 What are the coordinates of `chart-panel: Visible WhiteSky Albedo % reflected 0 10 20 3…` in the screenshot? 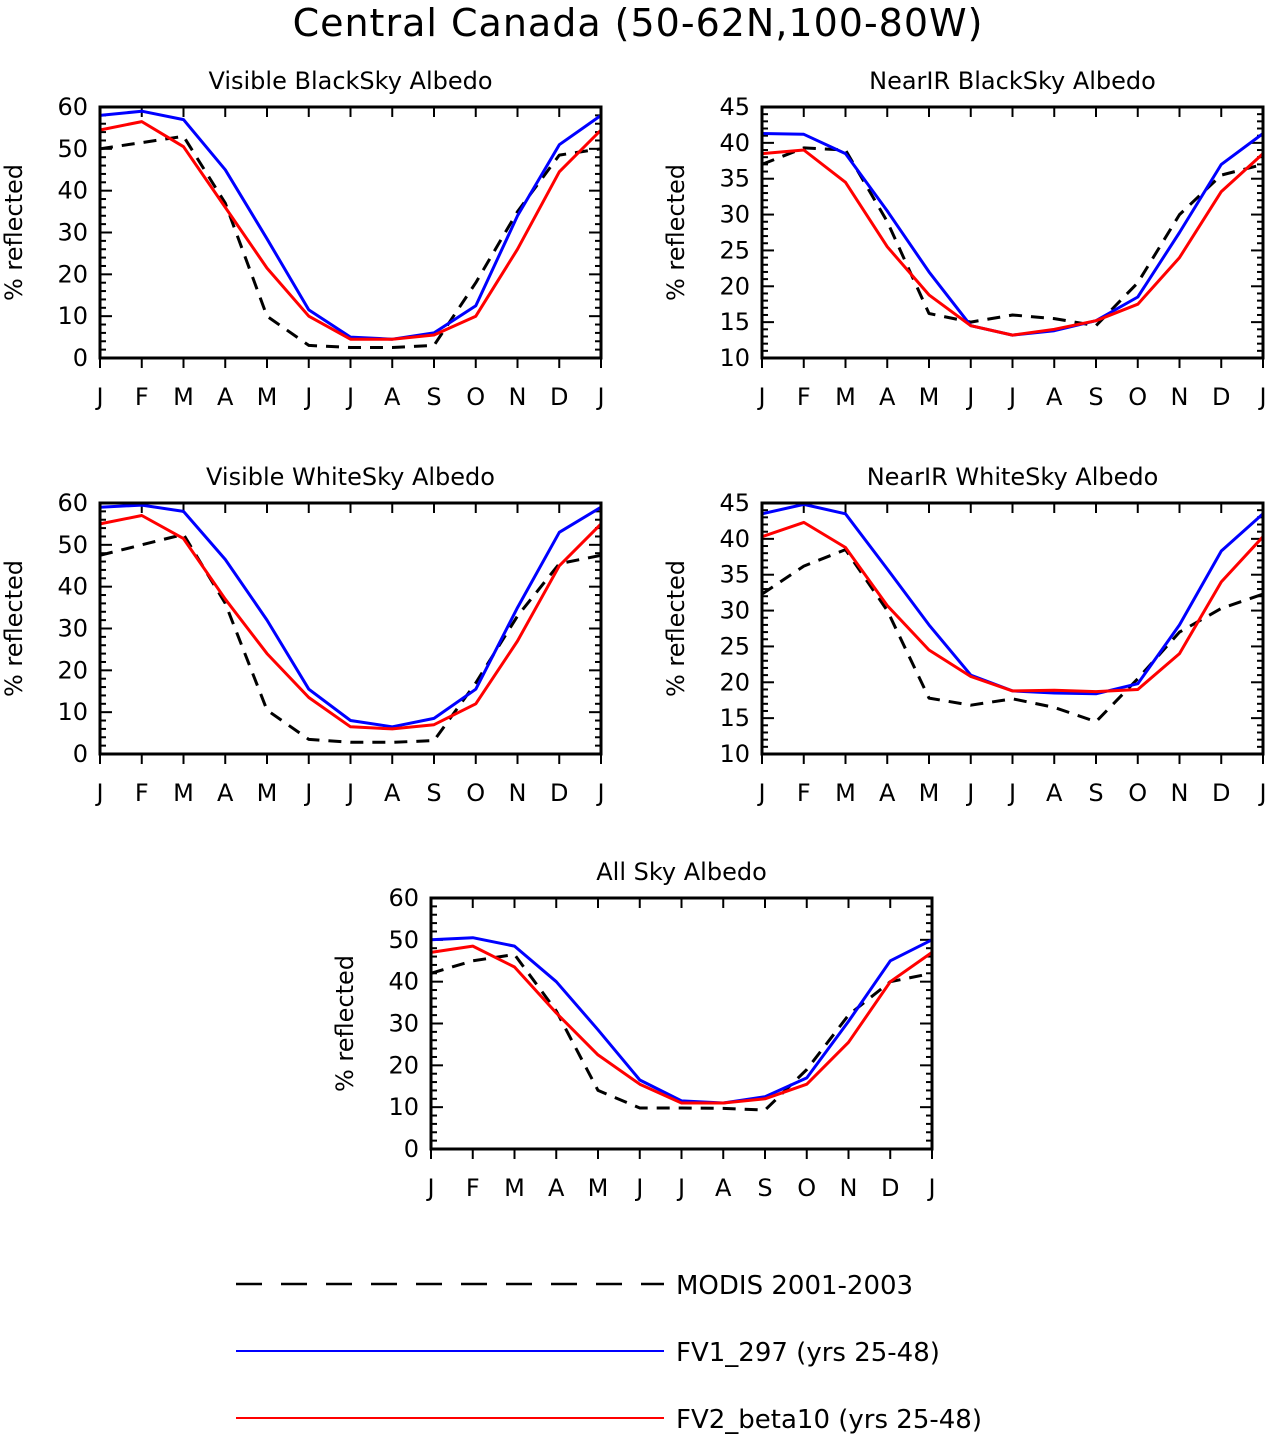 It's located at (302, 635).